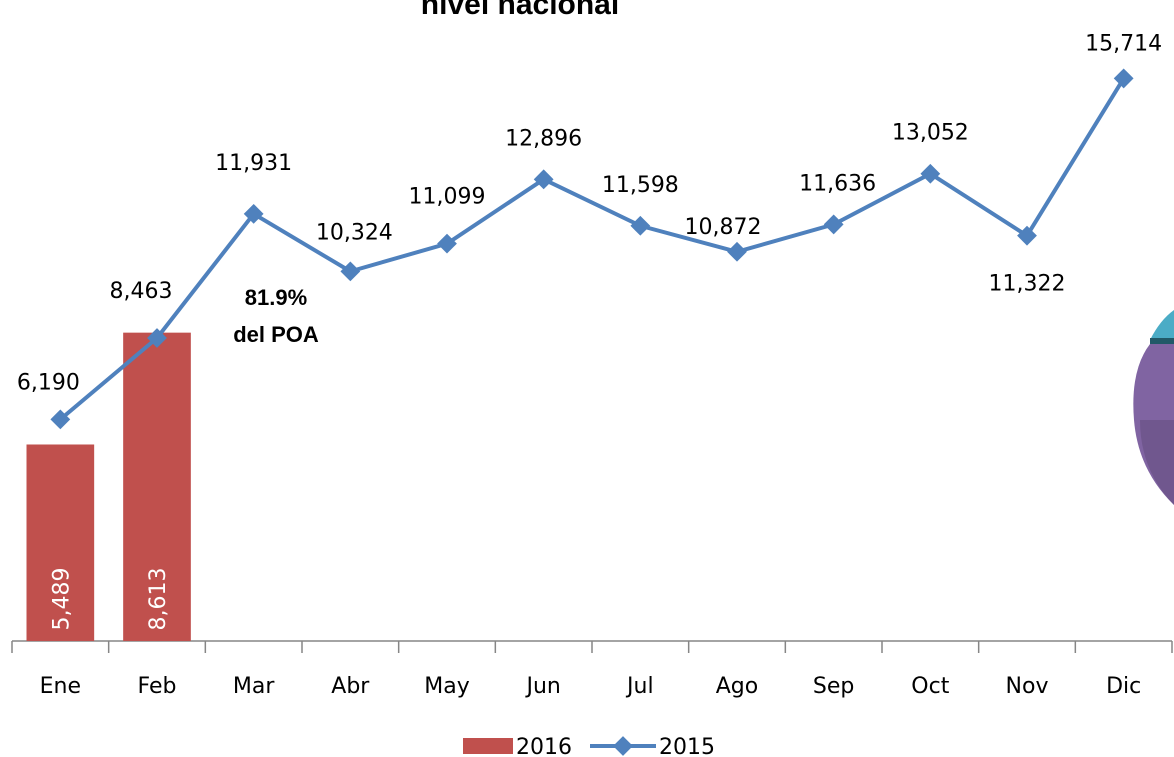 The image size is (1174, 757). Describe the element at coordinates (446, 686) in the screenshot. I see `x-tick-label: May` at that location.